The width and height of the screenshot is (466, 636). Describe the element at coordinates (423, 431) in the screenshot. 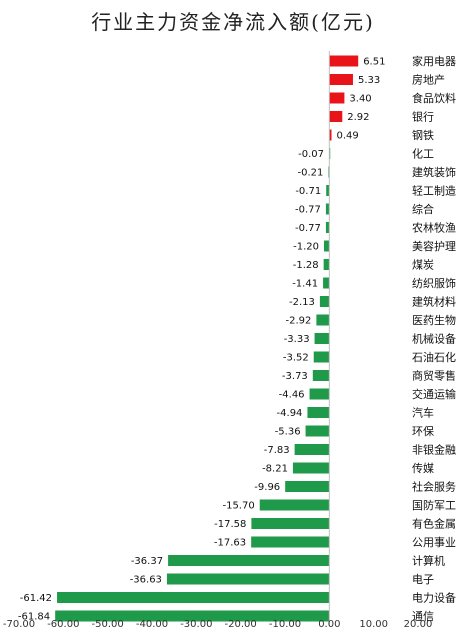

I see `category-label: 环保` at that location.